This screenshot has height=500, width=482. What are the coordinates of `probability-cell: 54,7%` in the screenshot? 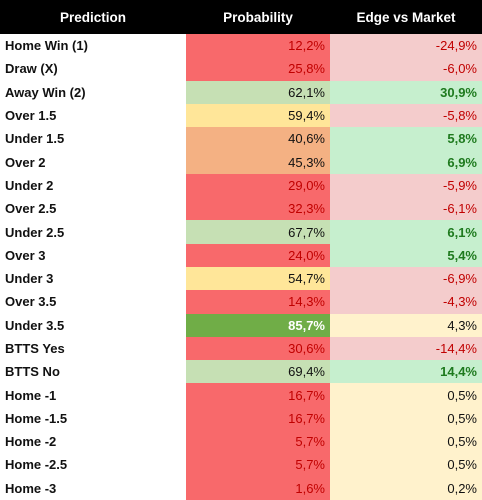 It's located at (258, 278).